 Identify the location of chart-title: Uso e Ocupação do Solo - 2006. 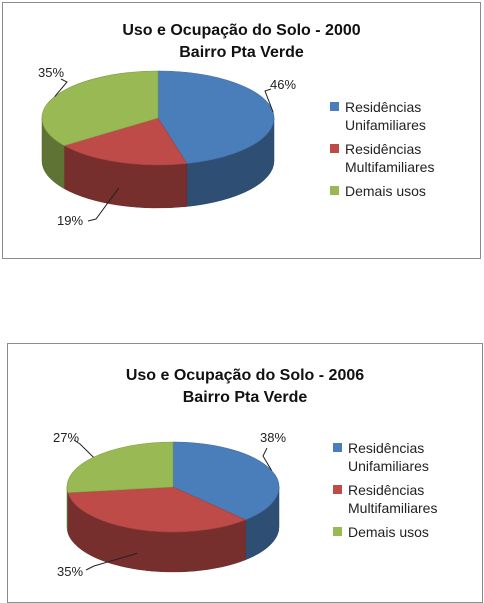
(245, 375).